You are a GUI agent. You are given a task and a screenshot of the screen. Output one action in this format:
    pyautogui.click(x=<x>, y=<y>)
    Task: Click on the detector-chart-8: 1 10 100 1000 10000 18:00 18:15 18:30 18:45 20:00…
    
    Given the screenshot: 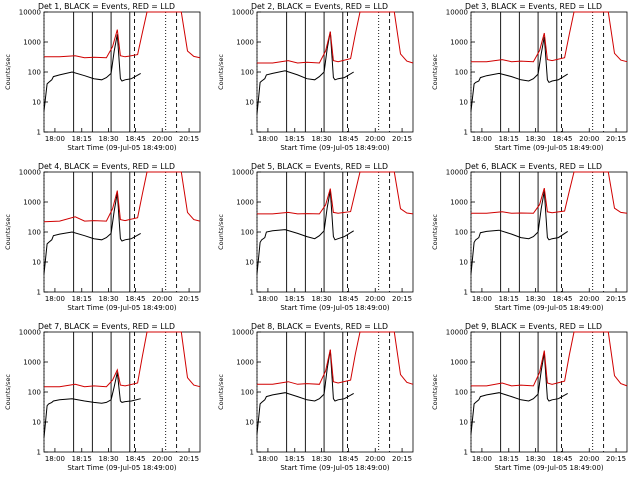 What is the action you would take?
    pyautogui.click(x=315, y=397)
    